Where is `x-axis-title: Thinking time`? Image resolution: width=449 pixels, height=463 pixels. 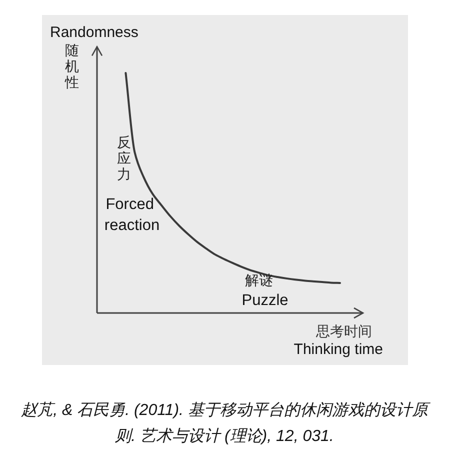
x-axis-title: Thinking time is located at coordinates (338, 349).